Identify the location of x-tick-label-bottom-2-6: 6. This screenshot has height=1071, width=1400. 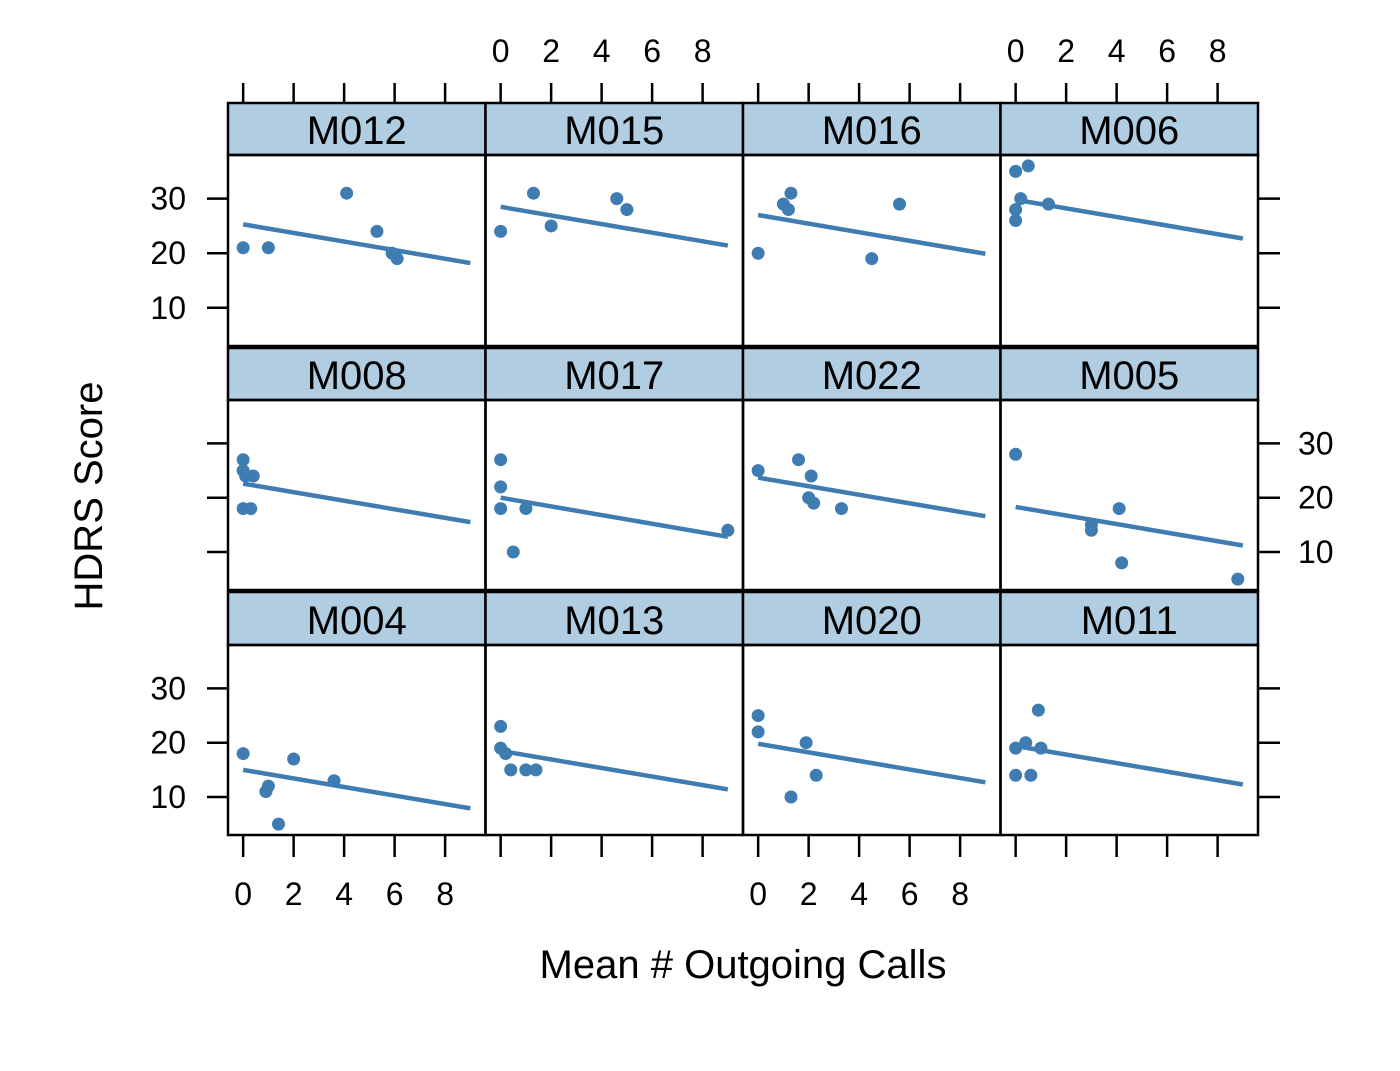
(910, 894).